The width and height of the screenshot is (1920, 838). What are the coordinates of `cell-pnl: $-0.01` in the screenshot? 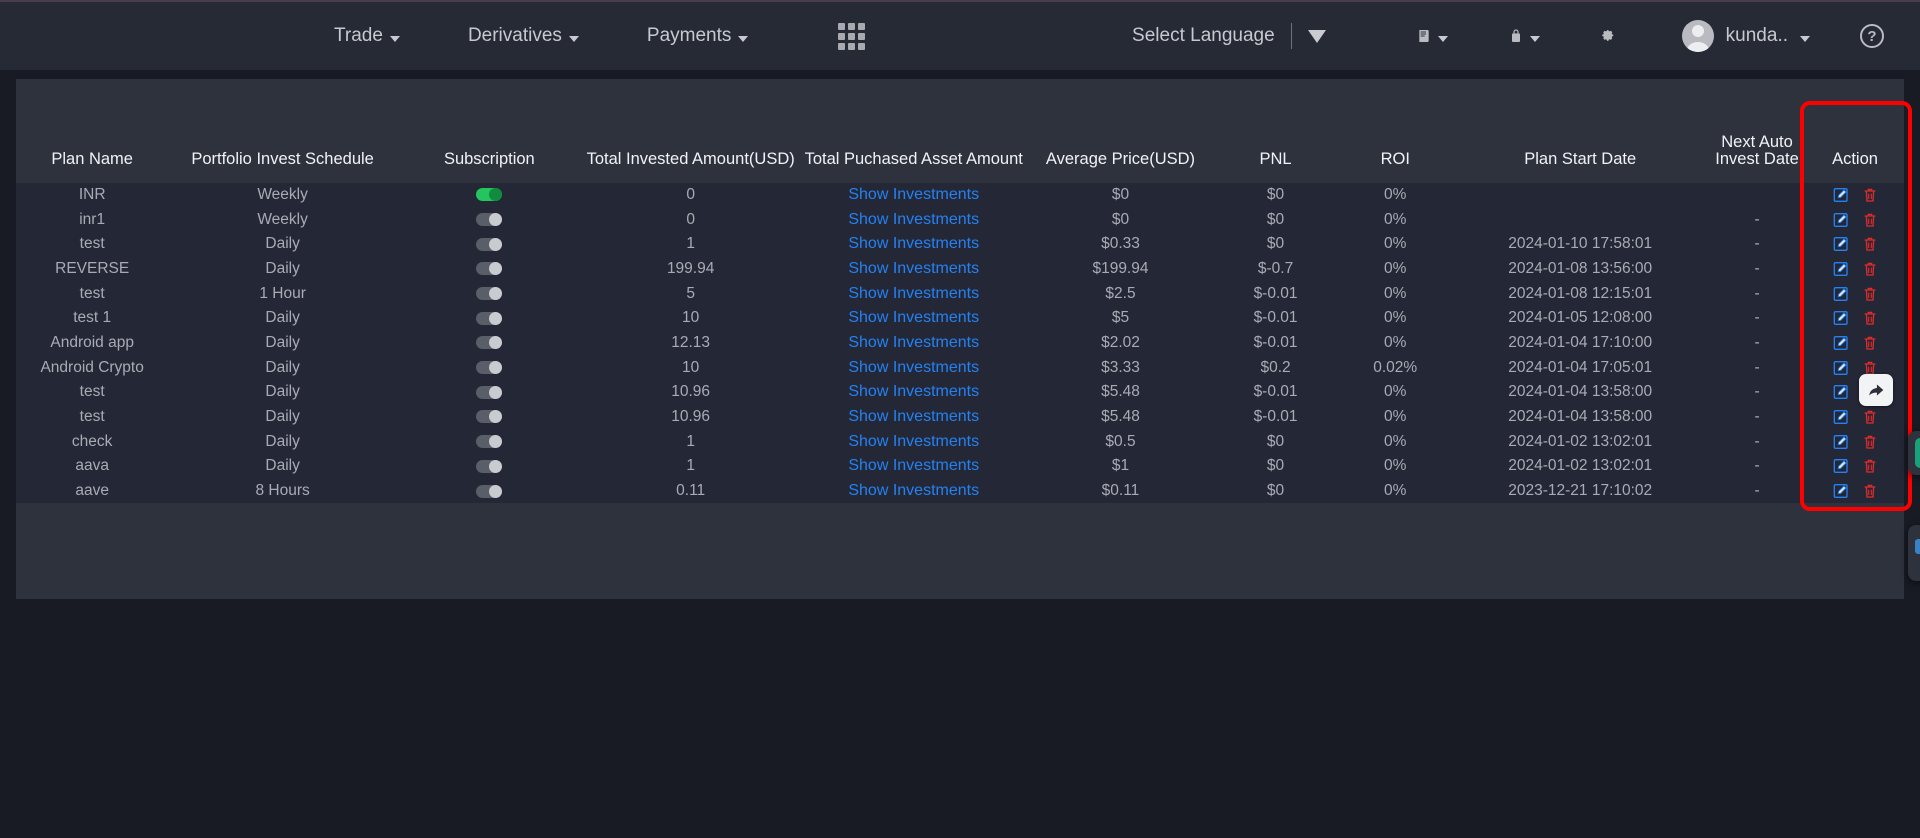 It's located at (1275, 293).